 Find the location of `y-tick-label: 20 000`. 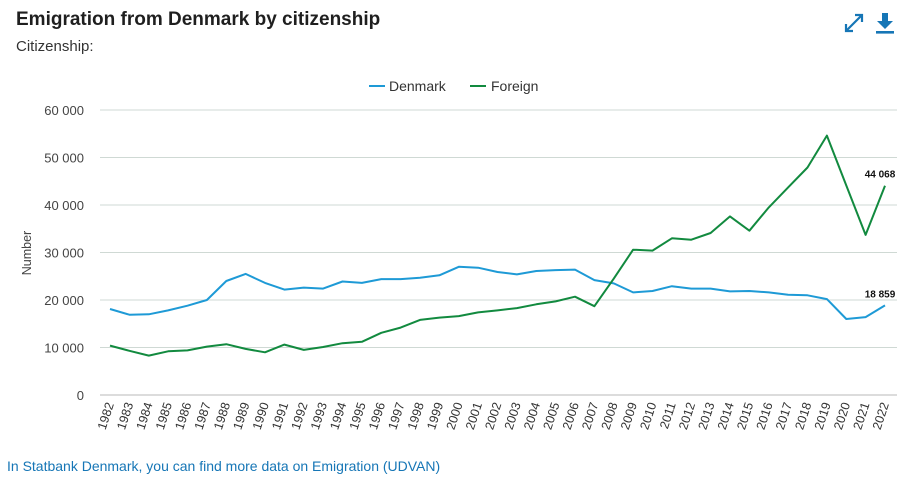

y-tick-label: 20 000 is located at coordinates (64, 300).